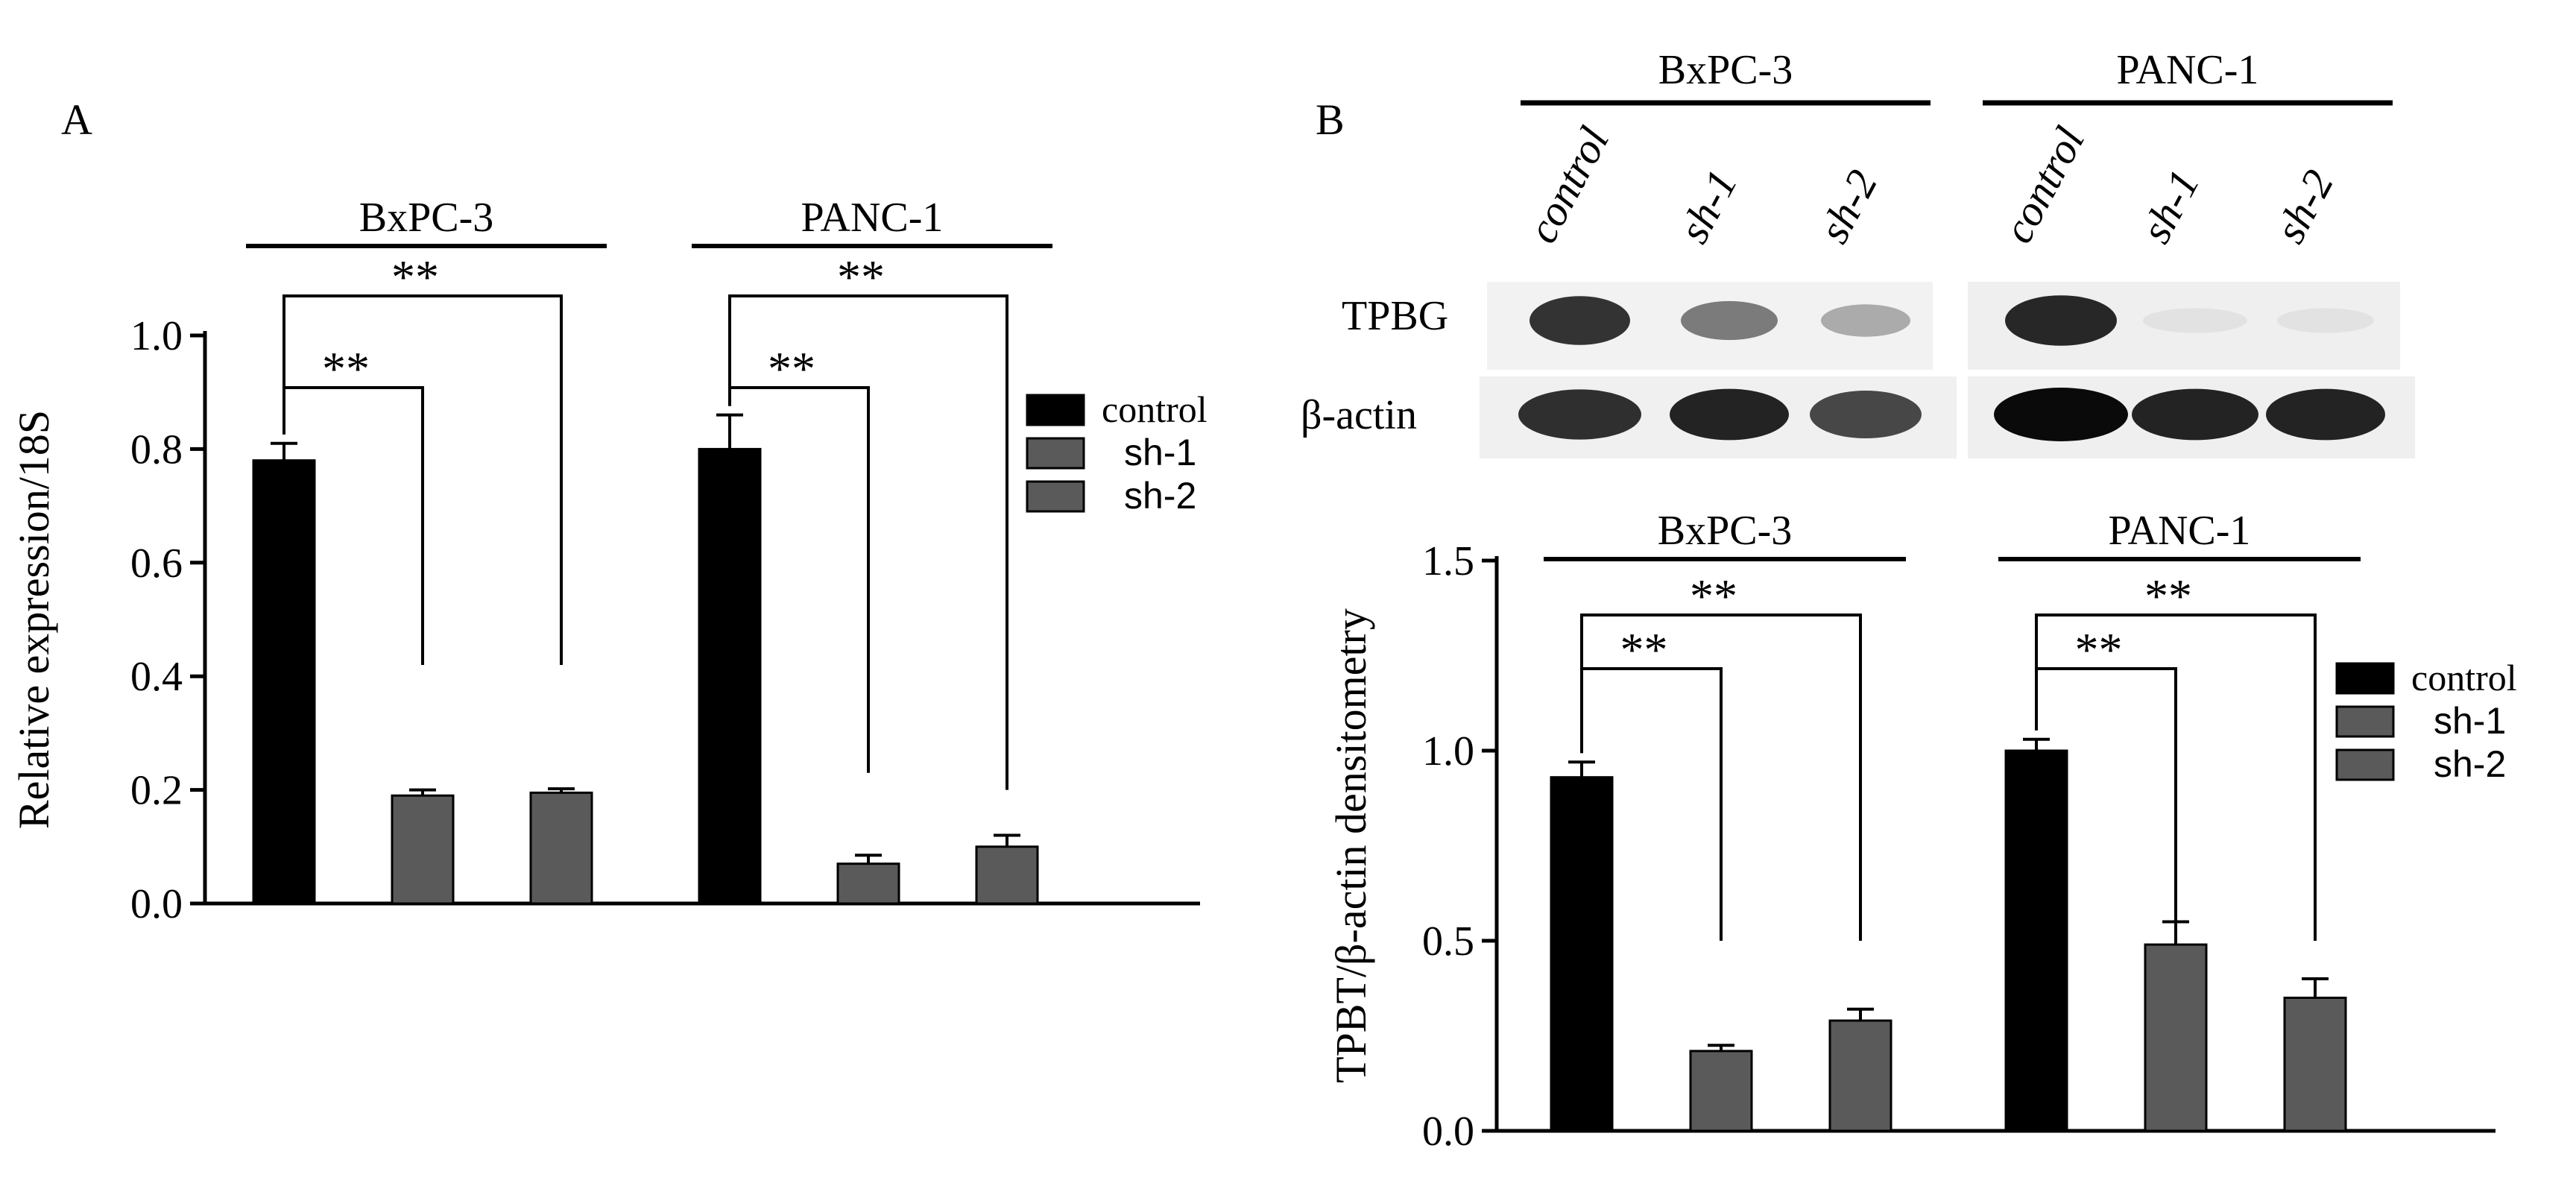  What do you see at coordinates (156, 449) in the screenshot?
I see `chart-a-y-tick-label: 0.8` at bounding box center [156, 449].